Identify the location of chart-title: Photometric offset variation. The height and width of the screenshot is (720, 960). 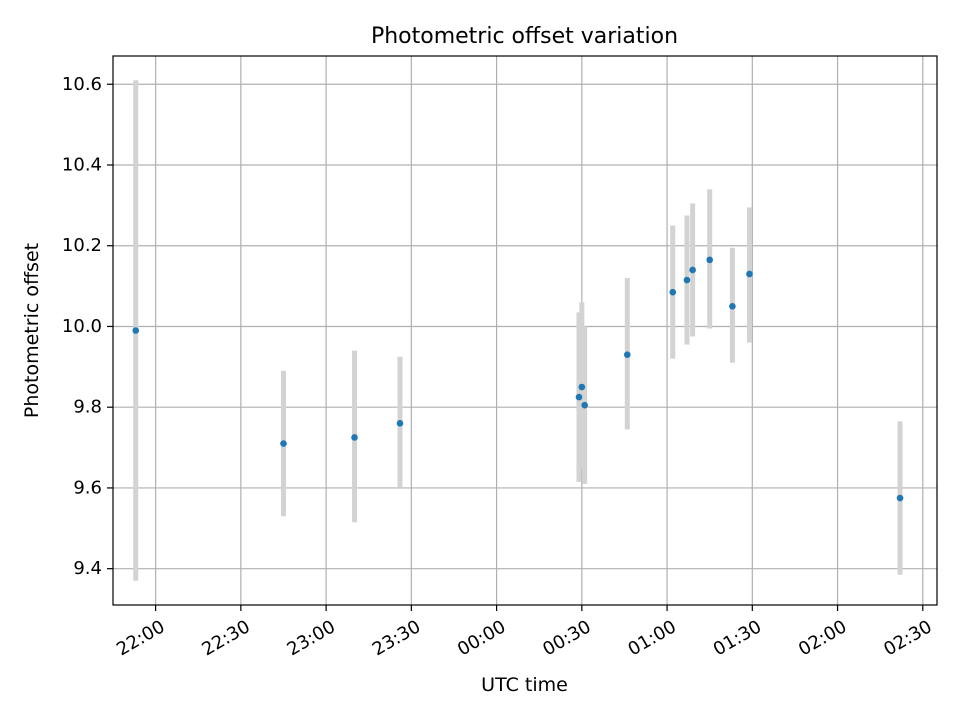
(524, 36).